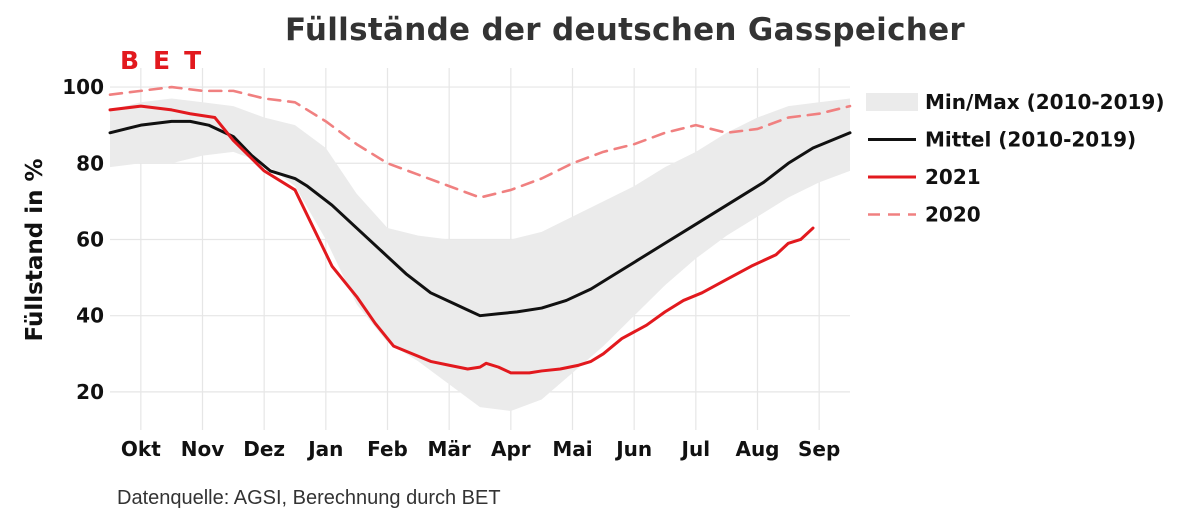 The width and height of the screenshot is (1200, 525). I want to click on y-tick-label: 60, so click(90, 239).